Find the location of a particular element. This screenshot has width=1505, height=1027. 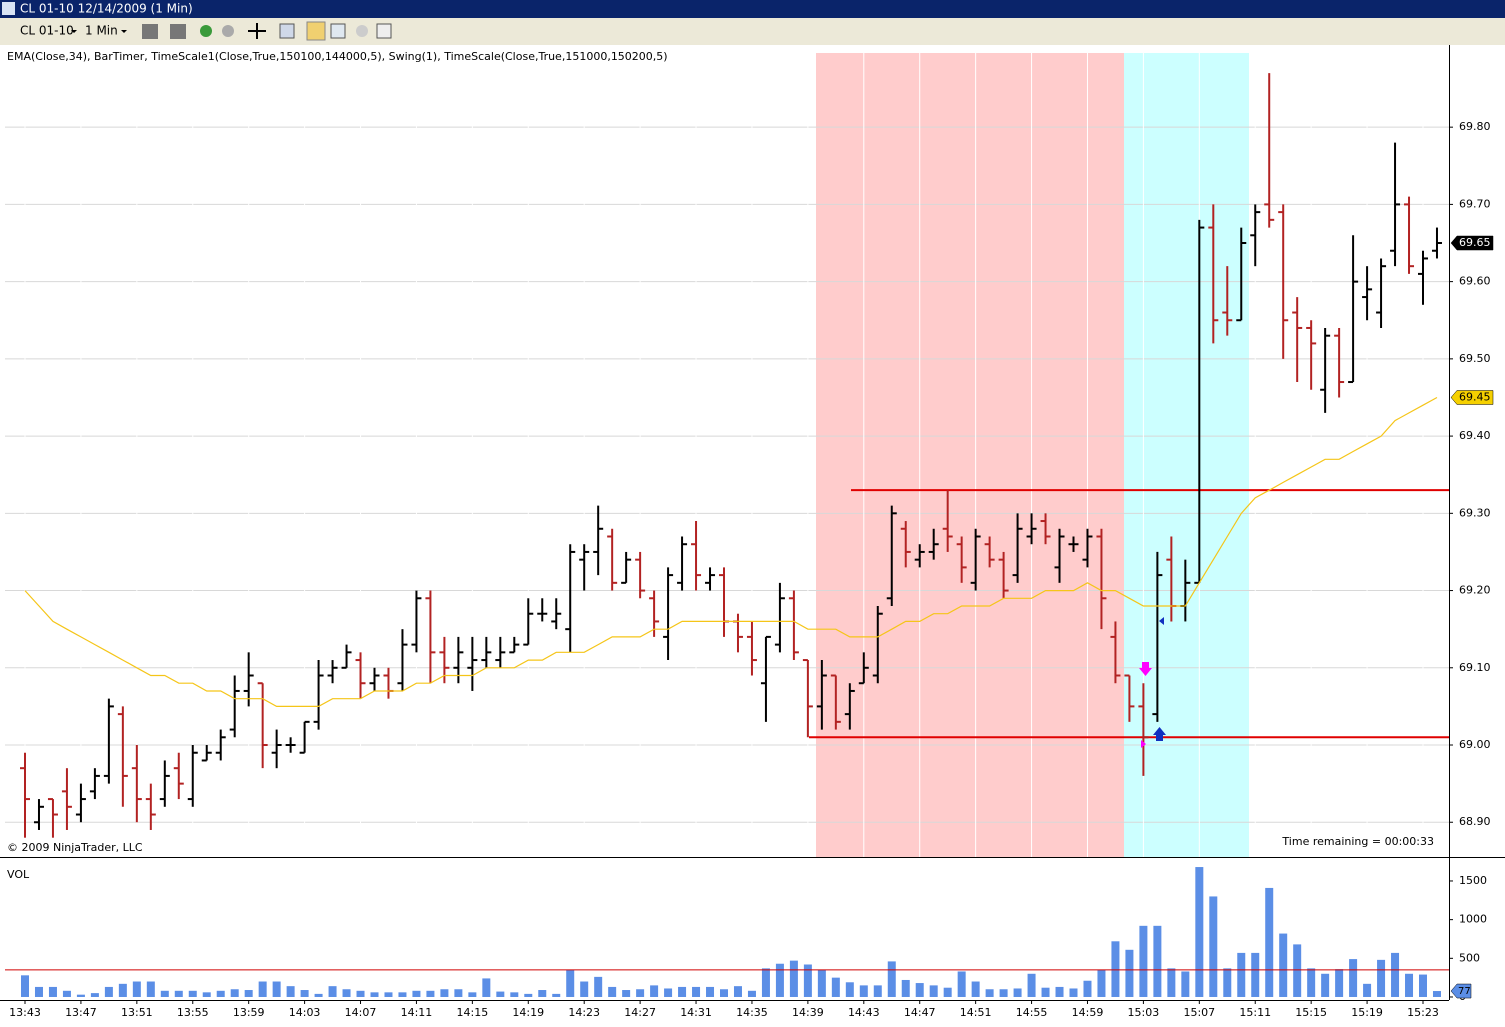

crosshair-button is located at coordinates (257, 31).